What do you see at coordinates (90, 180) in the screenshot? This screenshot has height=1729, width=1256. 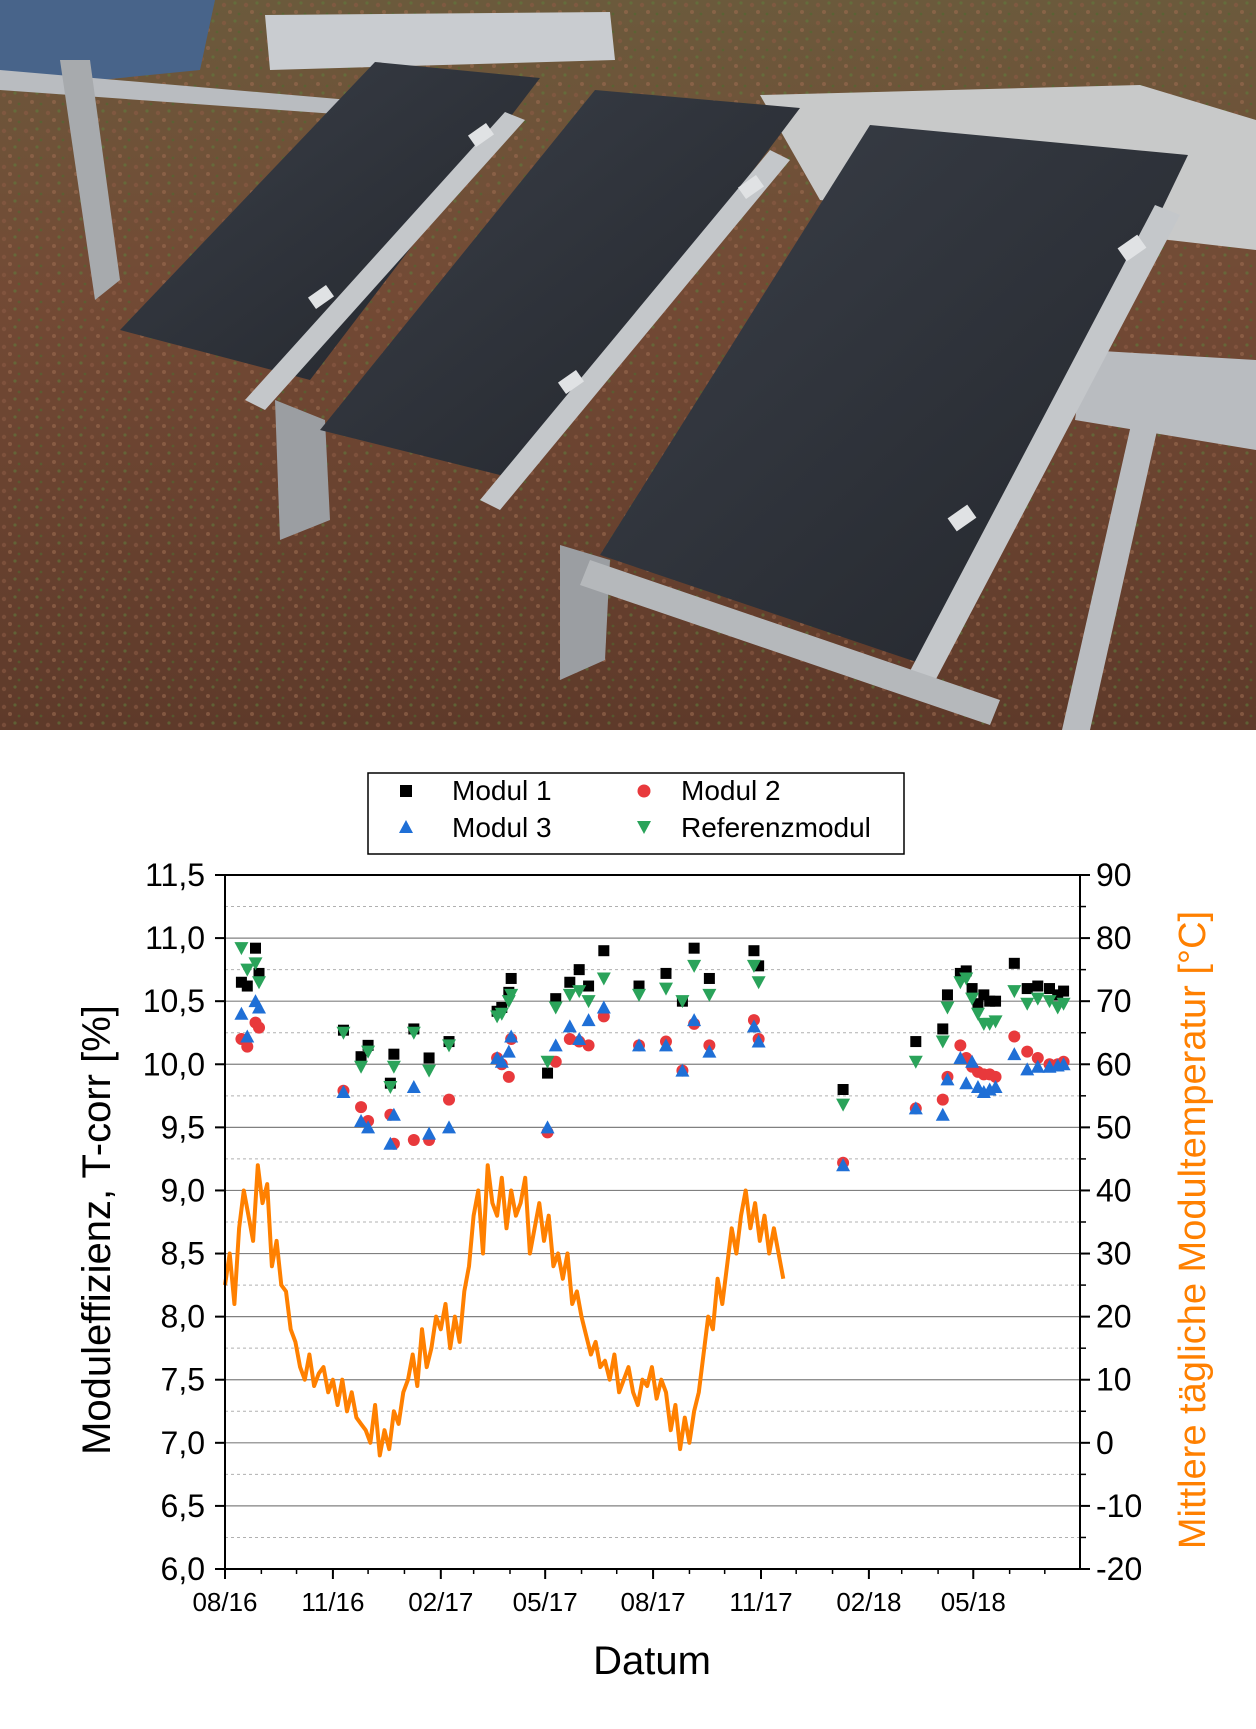 I see `mount-leg-left` at bounding box center [90, 180].